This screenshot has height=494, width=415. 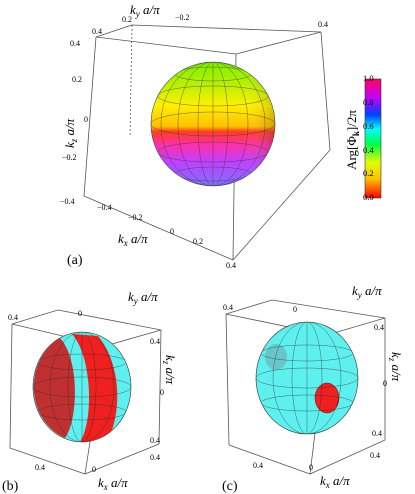 I want to click on panel-b-kz-tick-mid: 0, so click(x=162, y=392).